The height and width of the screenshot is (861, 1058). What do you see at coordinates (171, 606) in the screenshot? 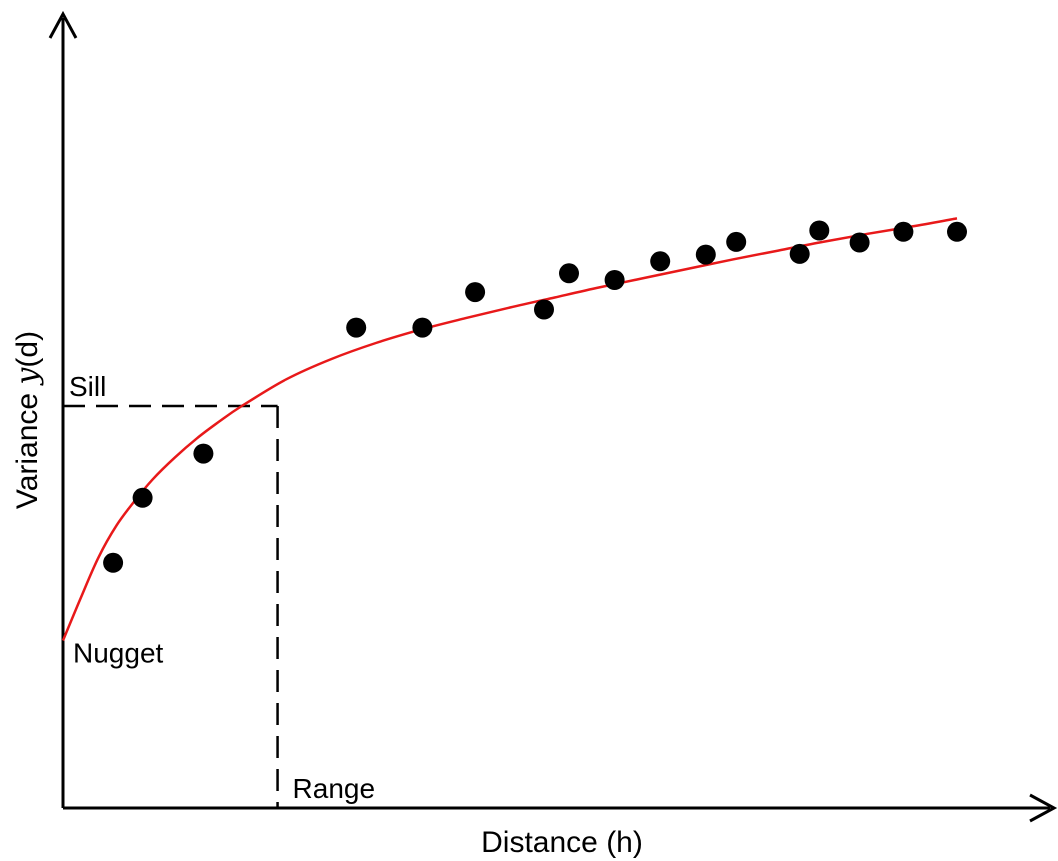
I see `reference-lines` at bounding box center [171, 606].